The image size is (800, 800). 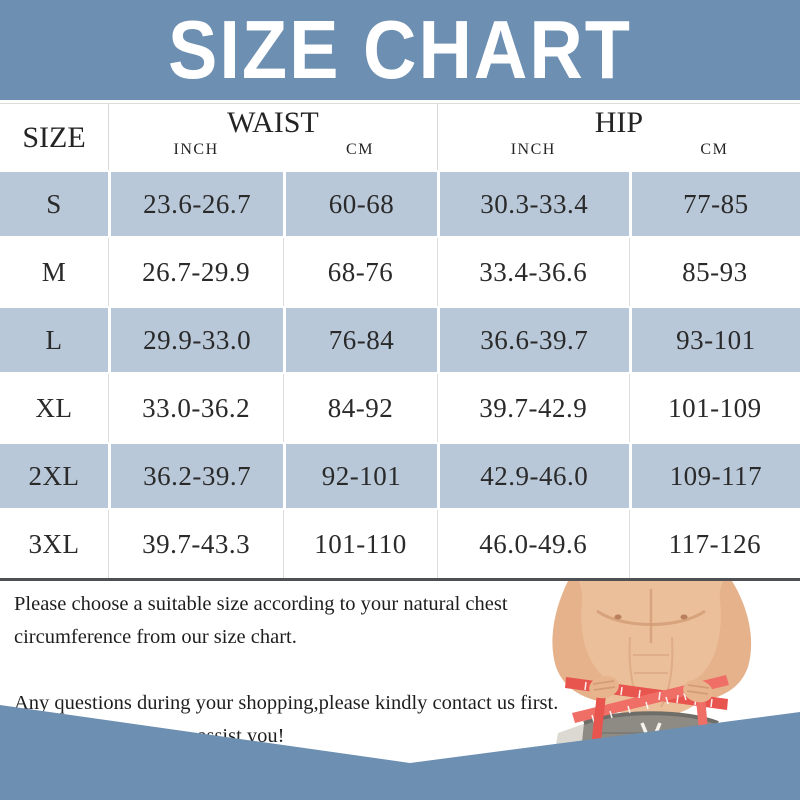 I want to click on column-header-hip-cm: CM, so click(x=714, y=149).